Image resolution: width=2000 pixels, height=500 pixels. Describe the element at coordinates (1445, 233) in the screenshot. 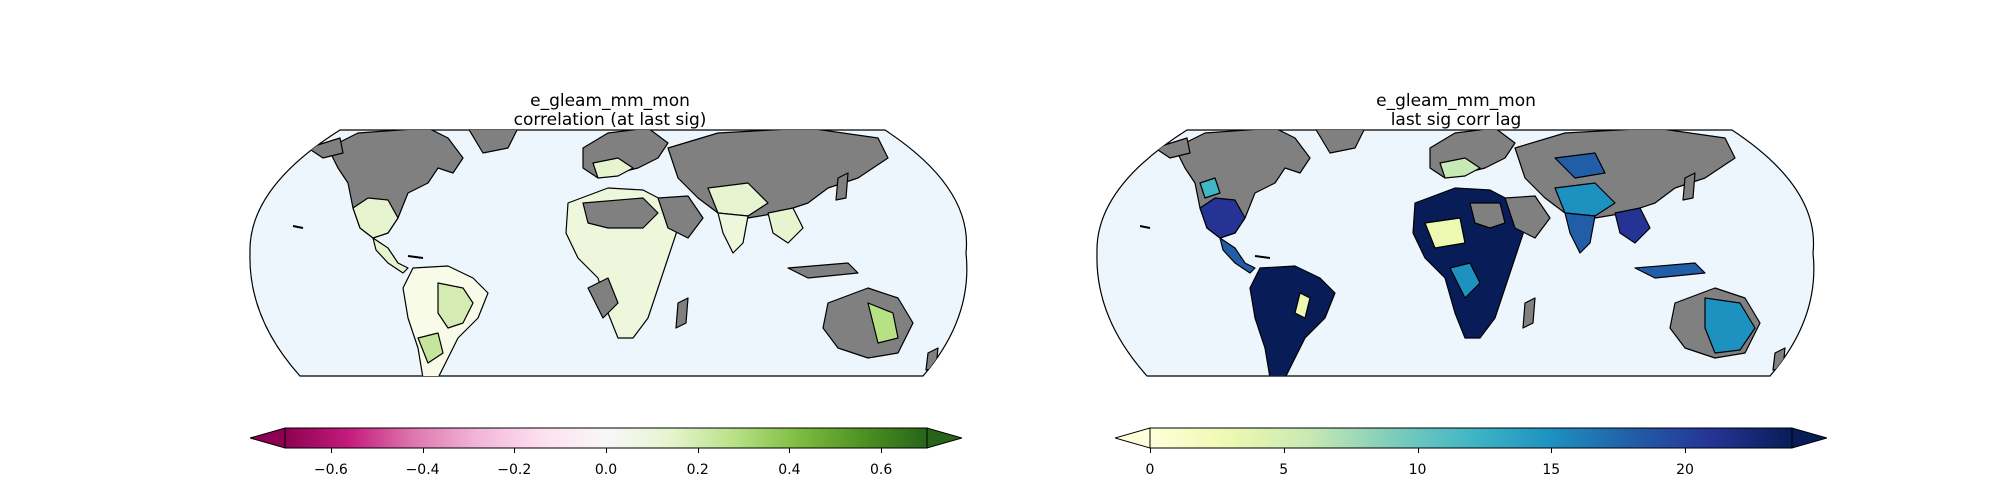

I see `sahel-light` at that location.